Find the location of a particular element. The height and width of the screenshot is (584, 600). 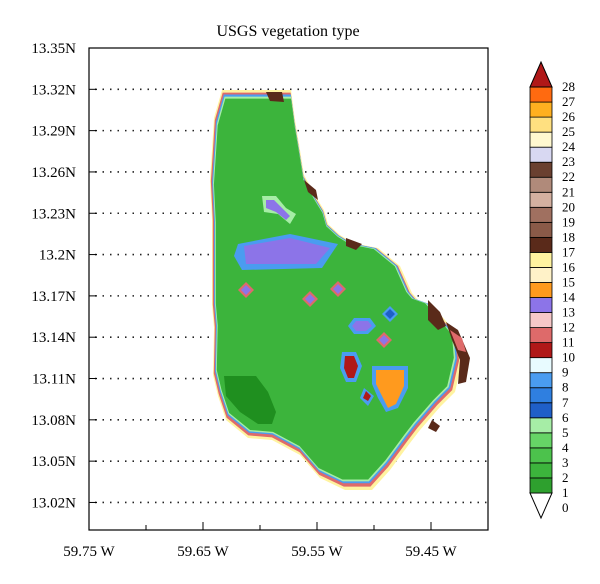

y-tick-label-9: 13.08N is located at coordinates (53, 421).